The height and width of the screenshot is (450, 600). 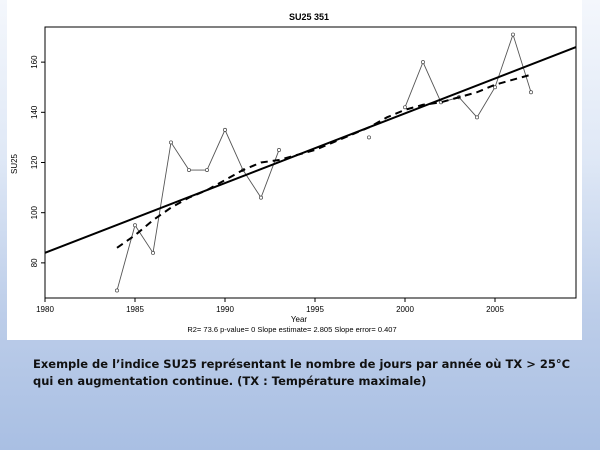 What do you see at coordinates (135, 309) in the screenshot?
I see `x-tick-label: 1985` at bounding box center [135, 309].